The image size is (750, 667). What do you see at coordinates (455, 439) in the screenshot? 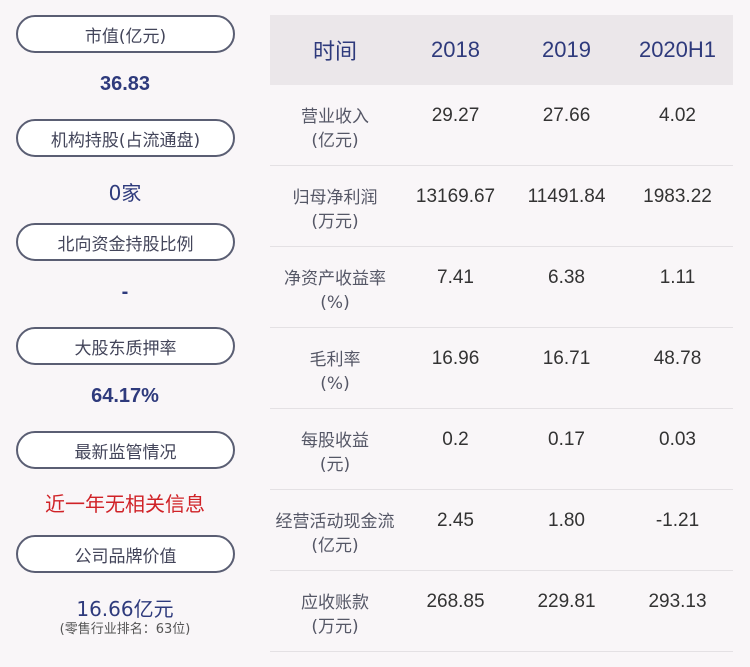
I see `cell-2018: 0.2` at bounding box center [455, 439].